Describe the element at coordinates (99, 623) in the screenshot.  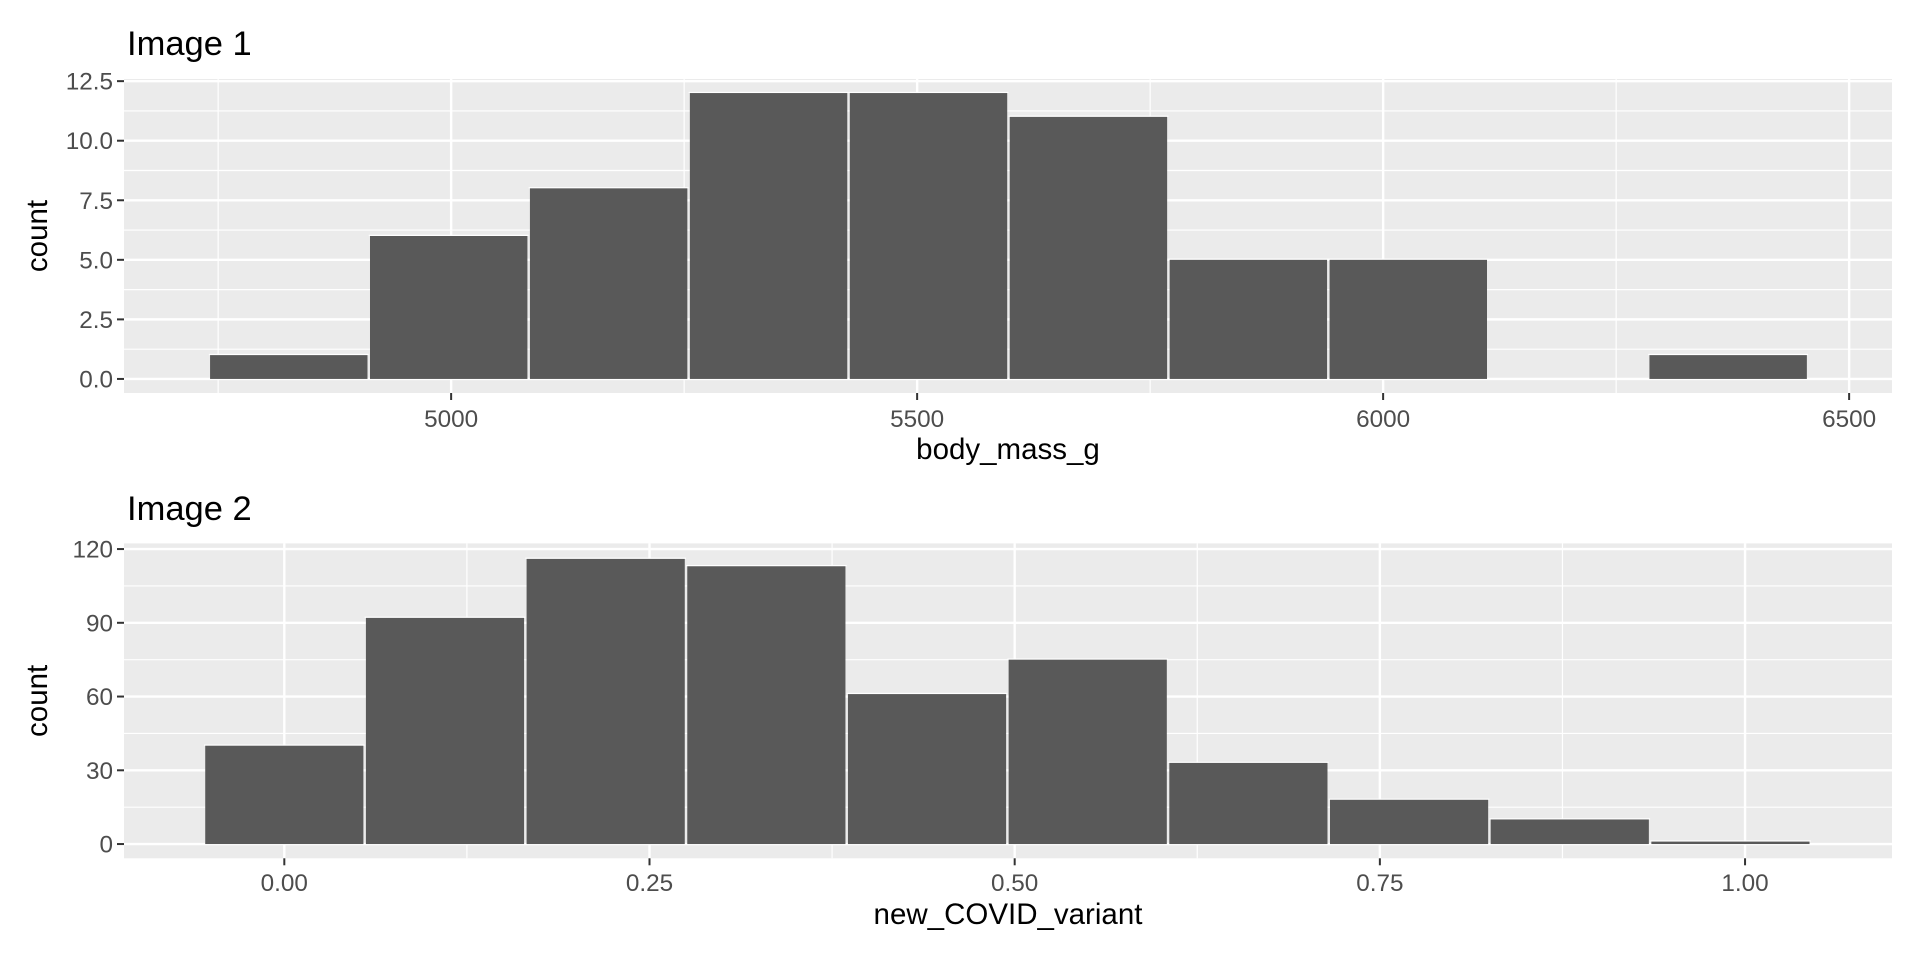
I see `y-tick-label: 90` at that location.